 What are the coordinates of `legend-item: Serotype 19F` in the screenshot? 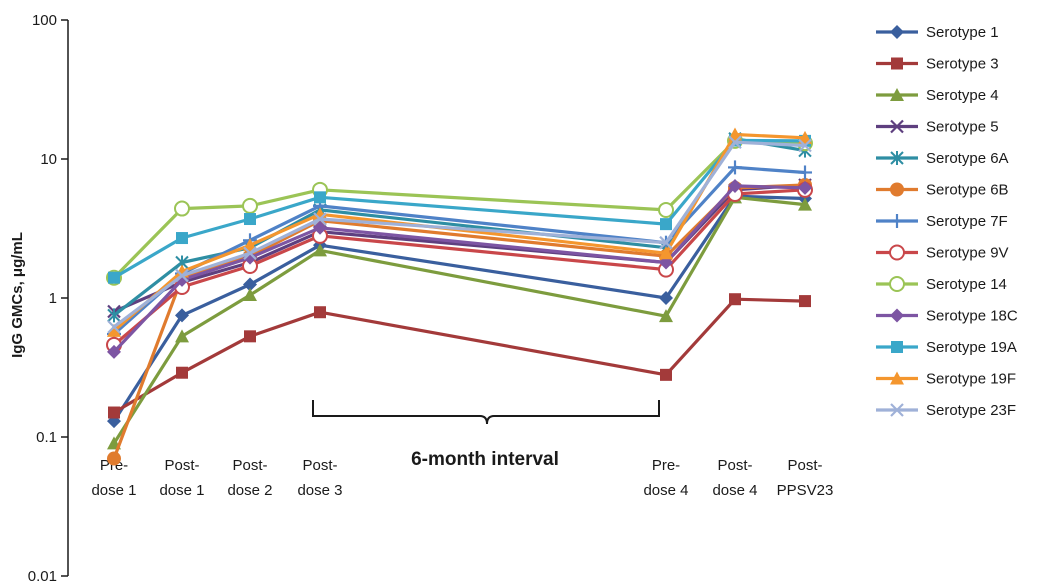 It's located at (946, 379).